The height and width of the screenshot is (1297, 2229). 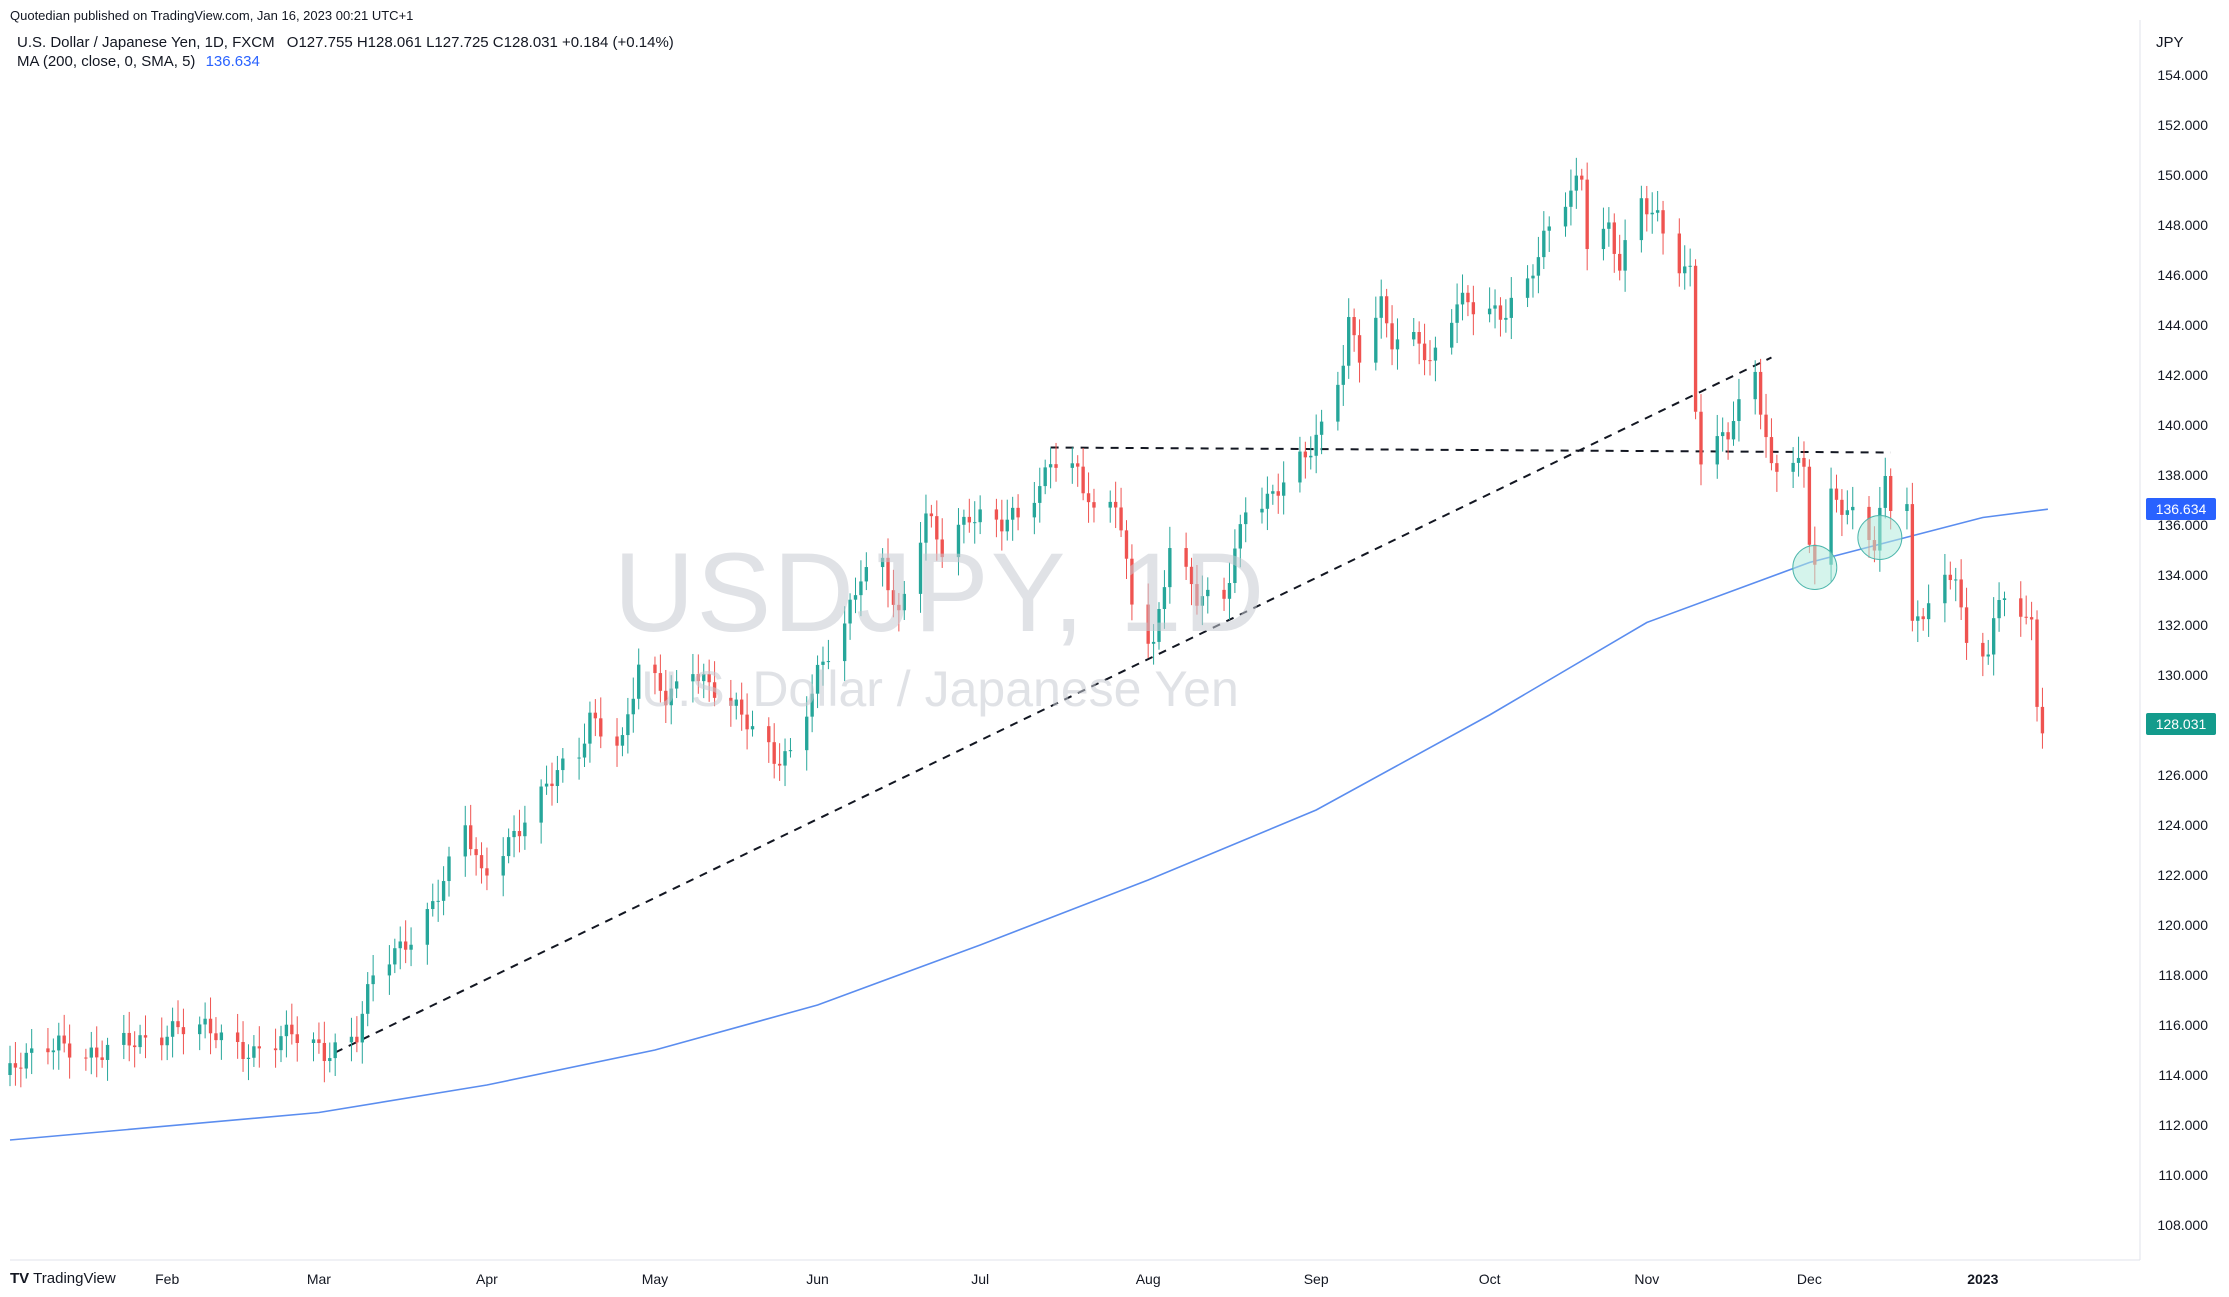 I want to click on y-tick-label: 150.000, so click(x=2182, y=175).